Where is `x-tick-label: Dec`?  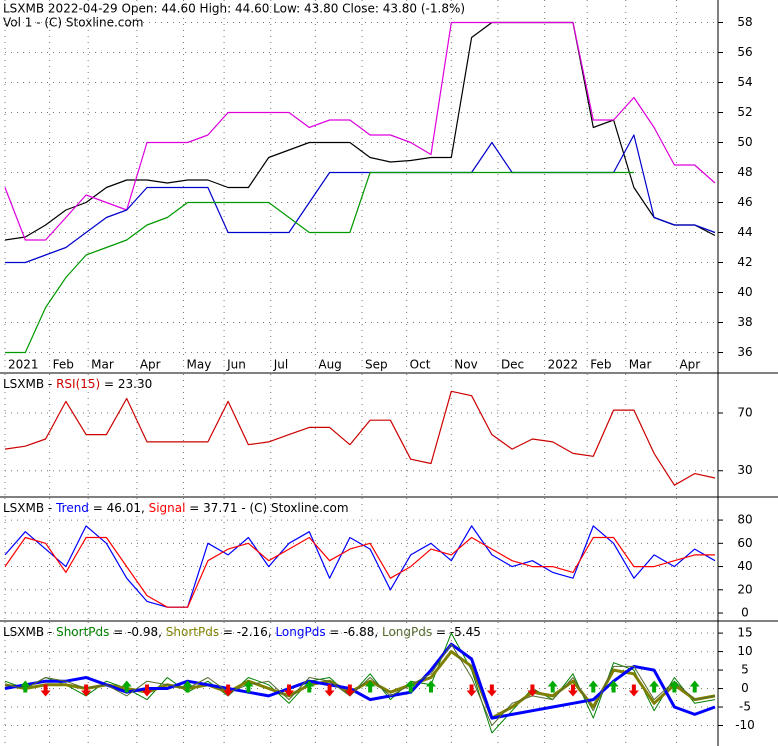 x-tick-label: Dec is located at coordinates (512, 365).